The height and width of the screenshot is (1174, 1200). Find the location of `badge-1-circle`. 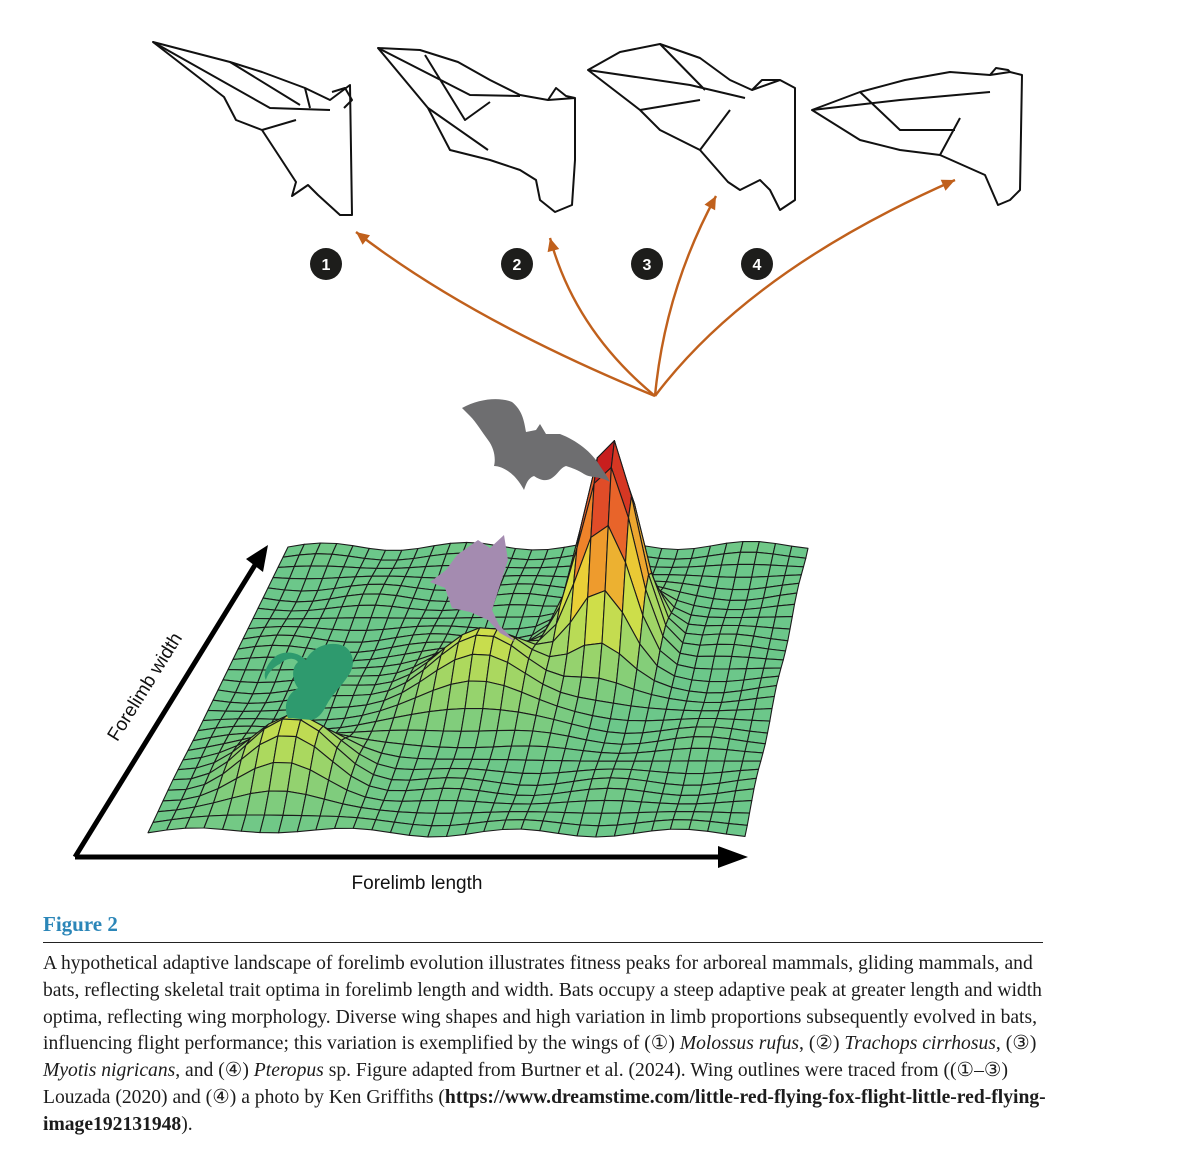

badge-1-circle is located at coordinates (326, 264).